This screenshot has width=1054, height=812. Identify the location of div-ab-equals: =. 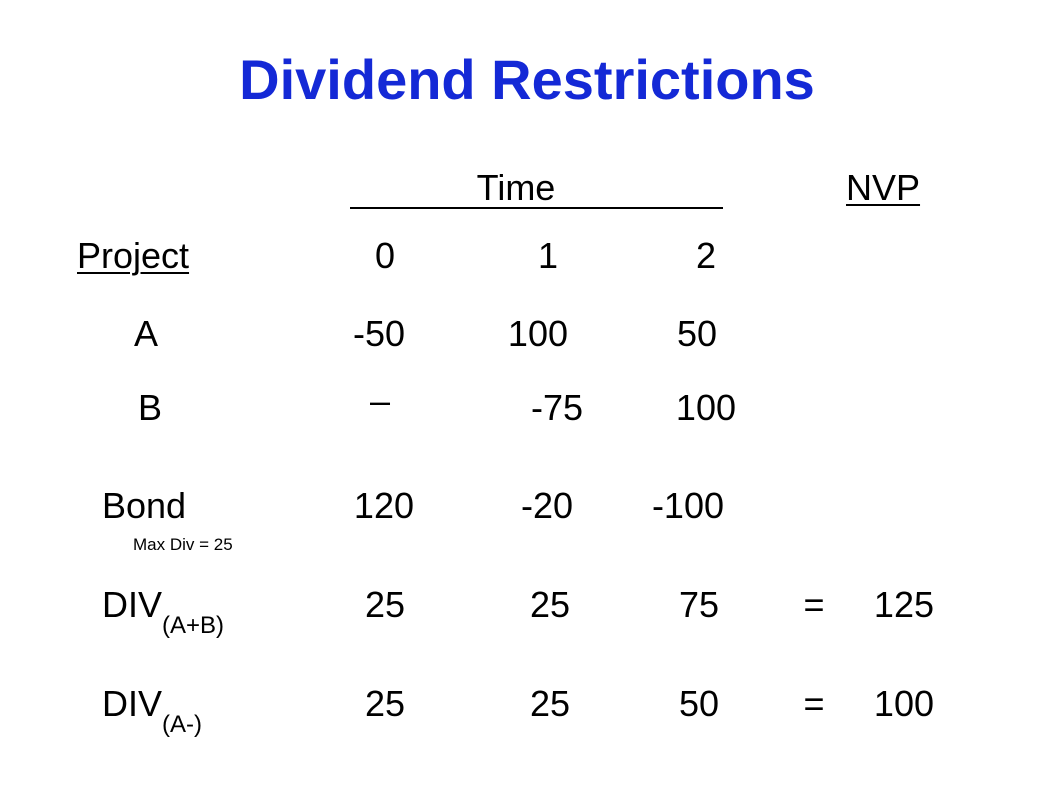
(814, 604).